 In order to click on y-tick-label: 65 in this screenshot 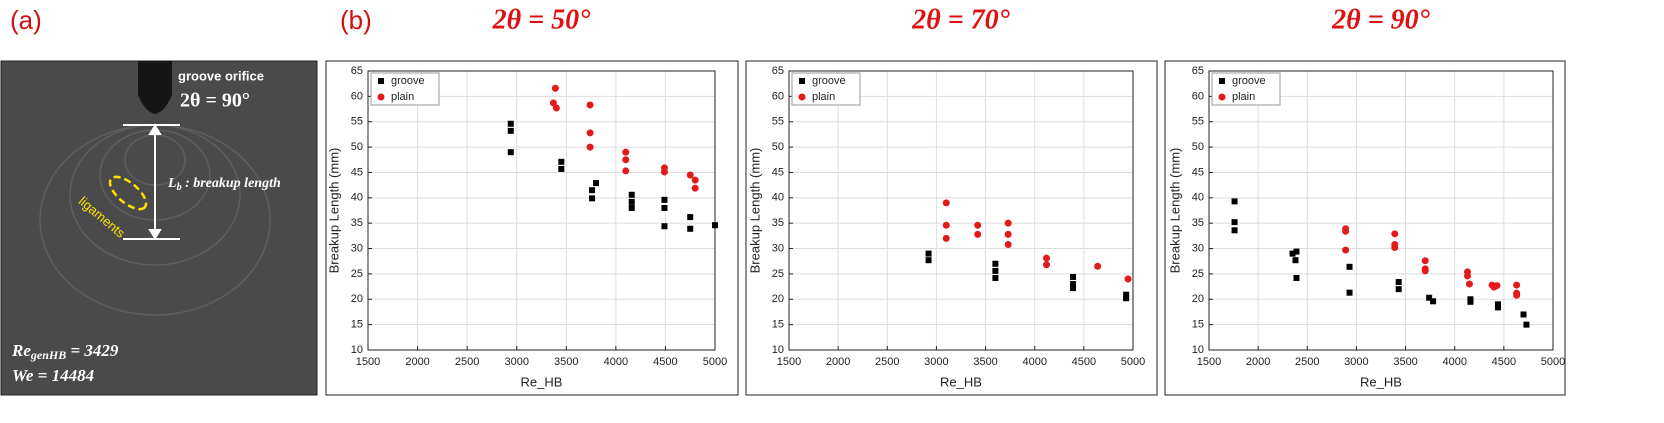, I will do `click(778, 71)`.